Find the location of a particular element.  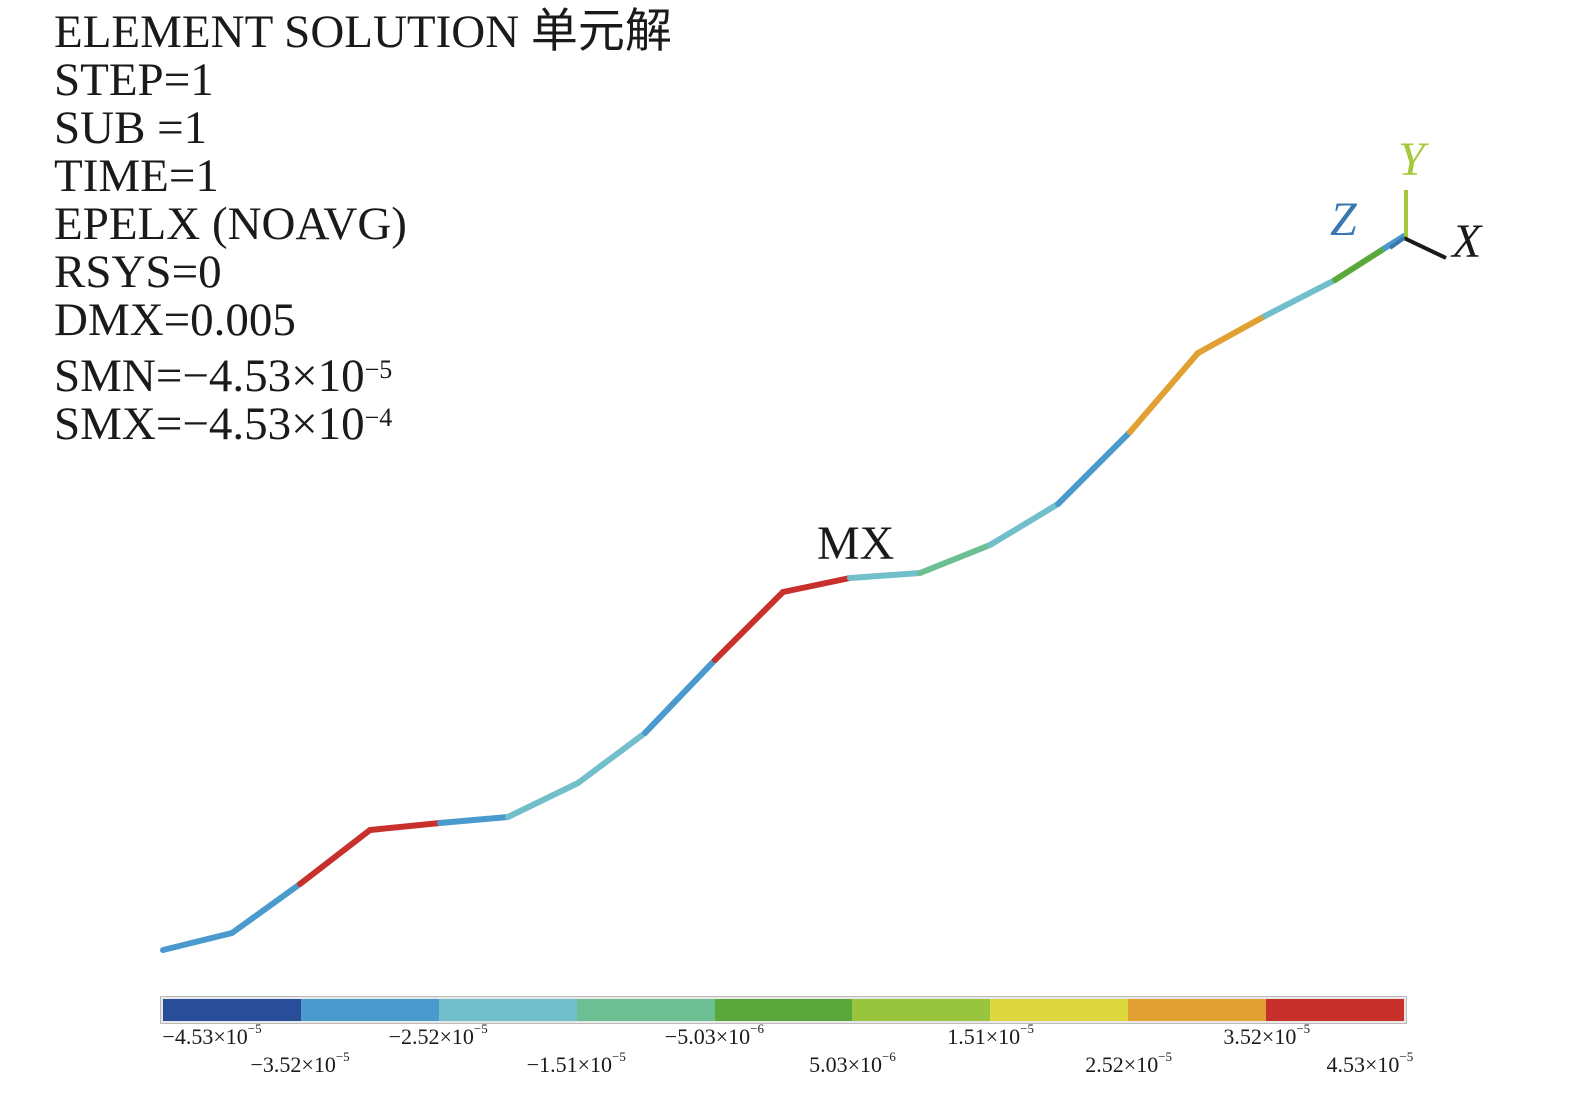

smx-base: SMX=−4.53×10 is located at coordinates (209, 424).